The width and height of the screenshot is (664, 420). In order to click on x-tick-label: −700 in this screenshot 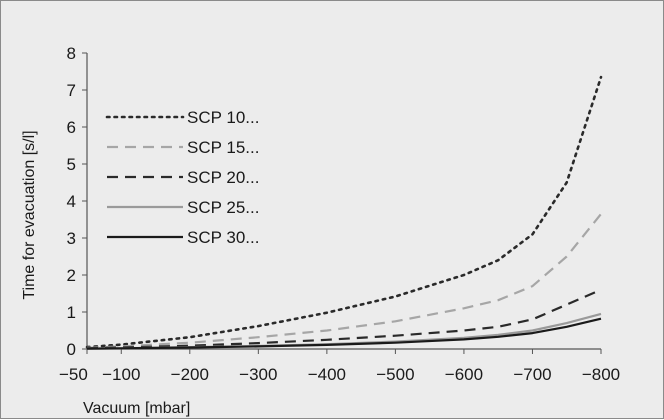, I will do `click(532, 374)`.